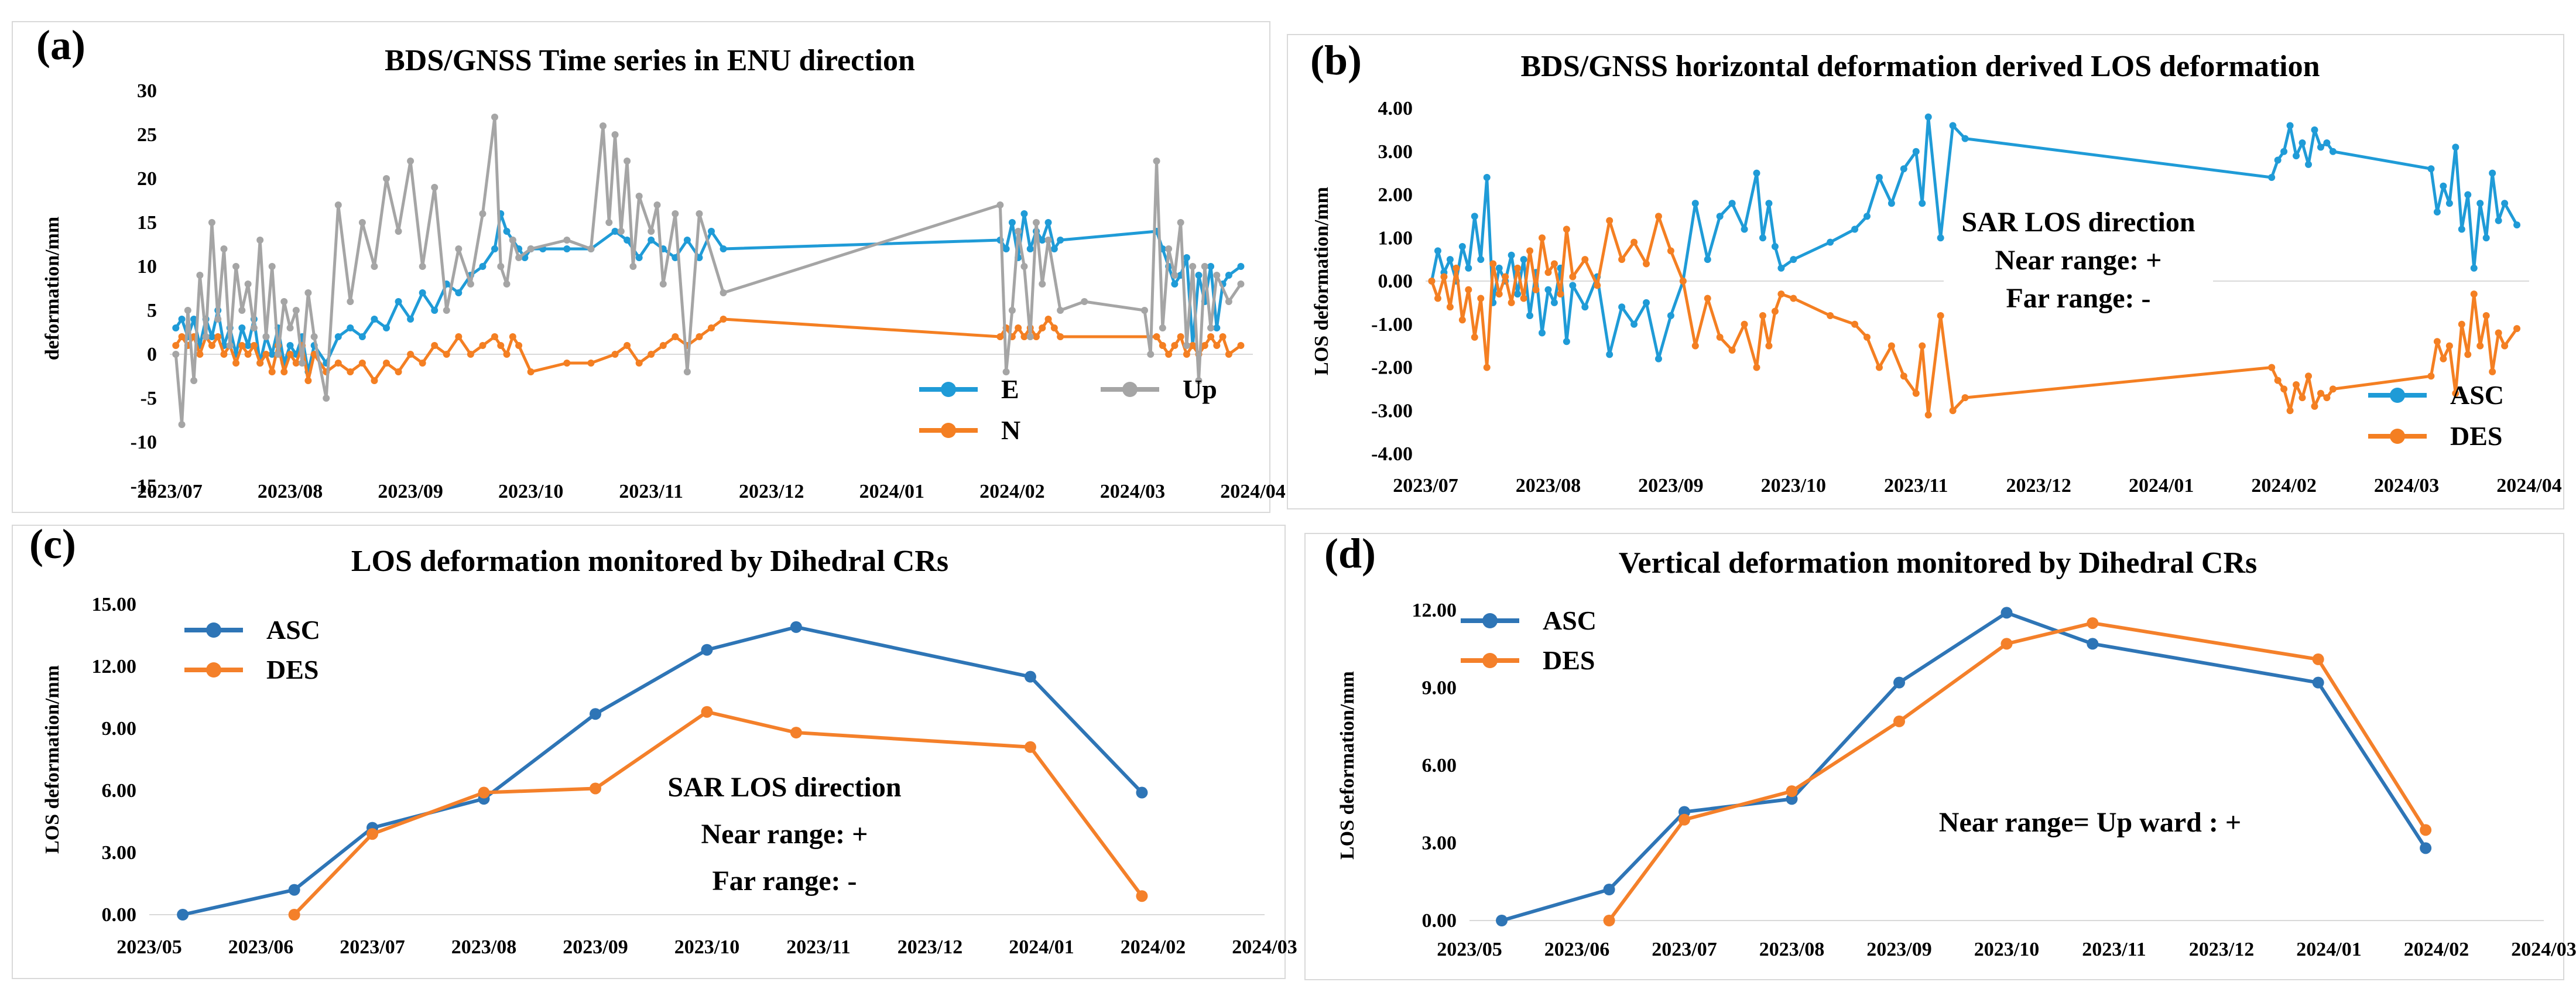 Image resolution: width=2576 pixels, height=999 pixels. Describe the element at coordinates (152, 310) in the screenshot. I see `y-tick-label: 5` at that location.